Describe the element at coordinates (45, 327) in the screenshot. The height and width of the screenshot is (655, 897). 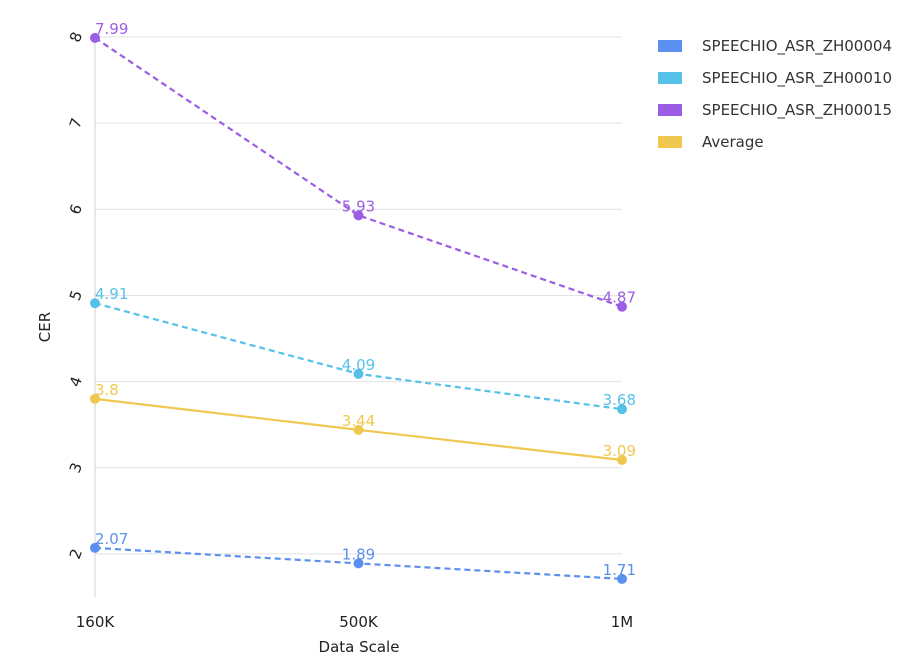
I see `y-axis-label: CER` at that location.